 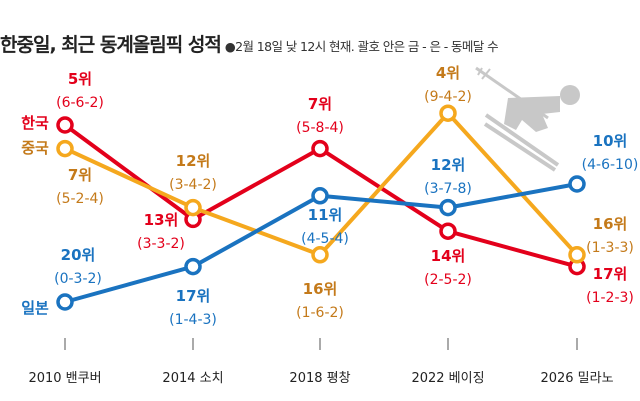 I want to click on medal-label: (1-2-3), so click(x=610, y=298).